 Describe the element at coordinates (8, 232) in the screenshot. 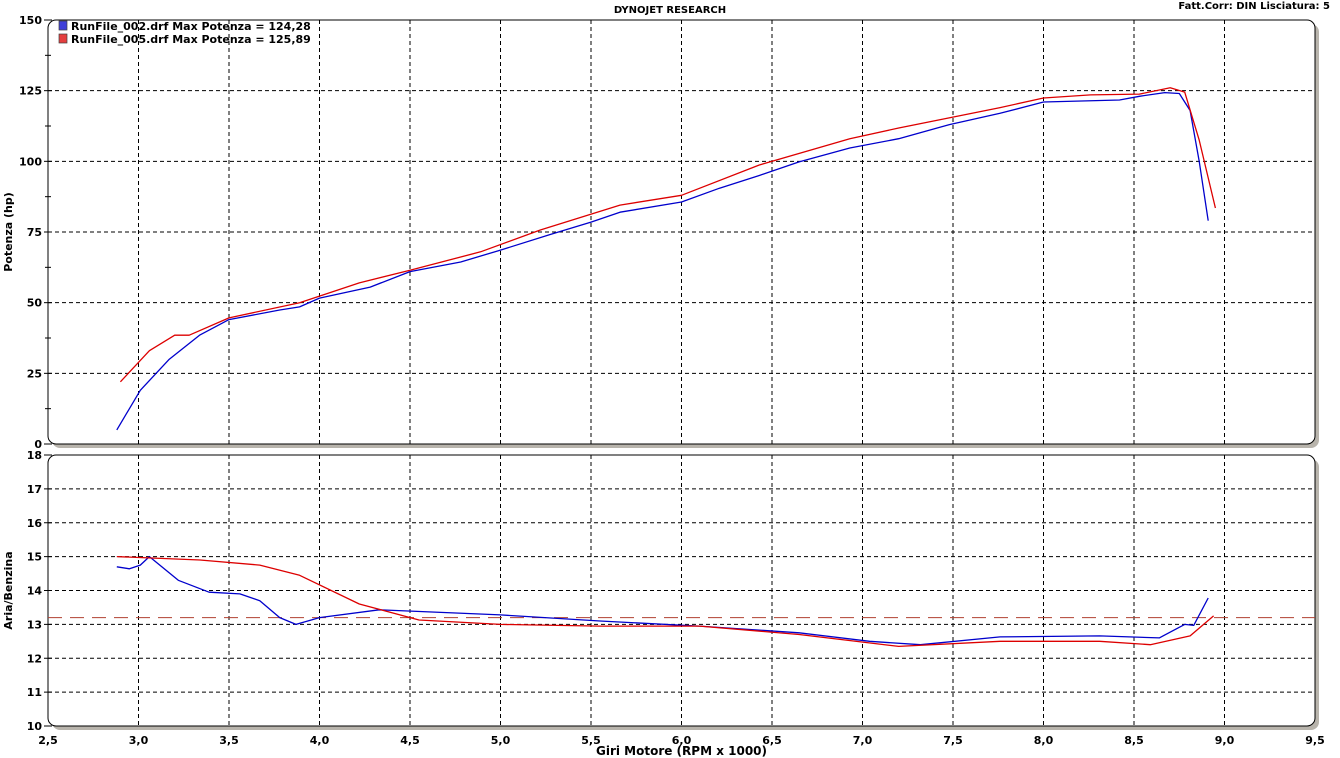

I see `y-axis-label: Potenza (hp)` at that location.